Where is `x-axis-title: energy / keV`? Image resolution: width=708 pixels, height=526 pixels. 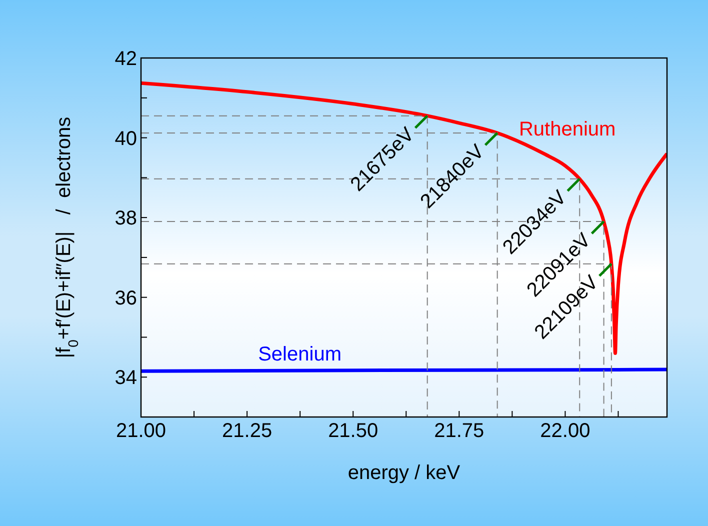 x-axis-title: energy / keV is located at coordinates (404, 473).